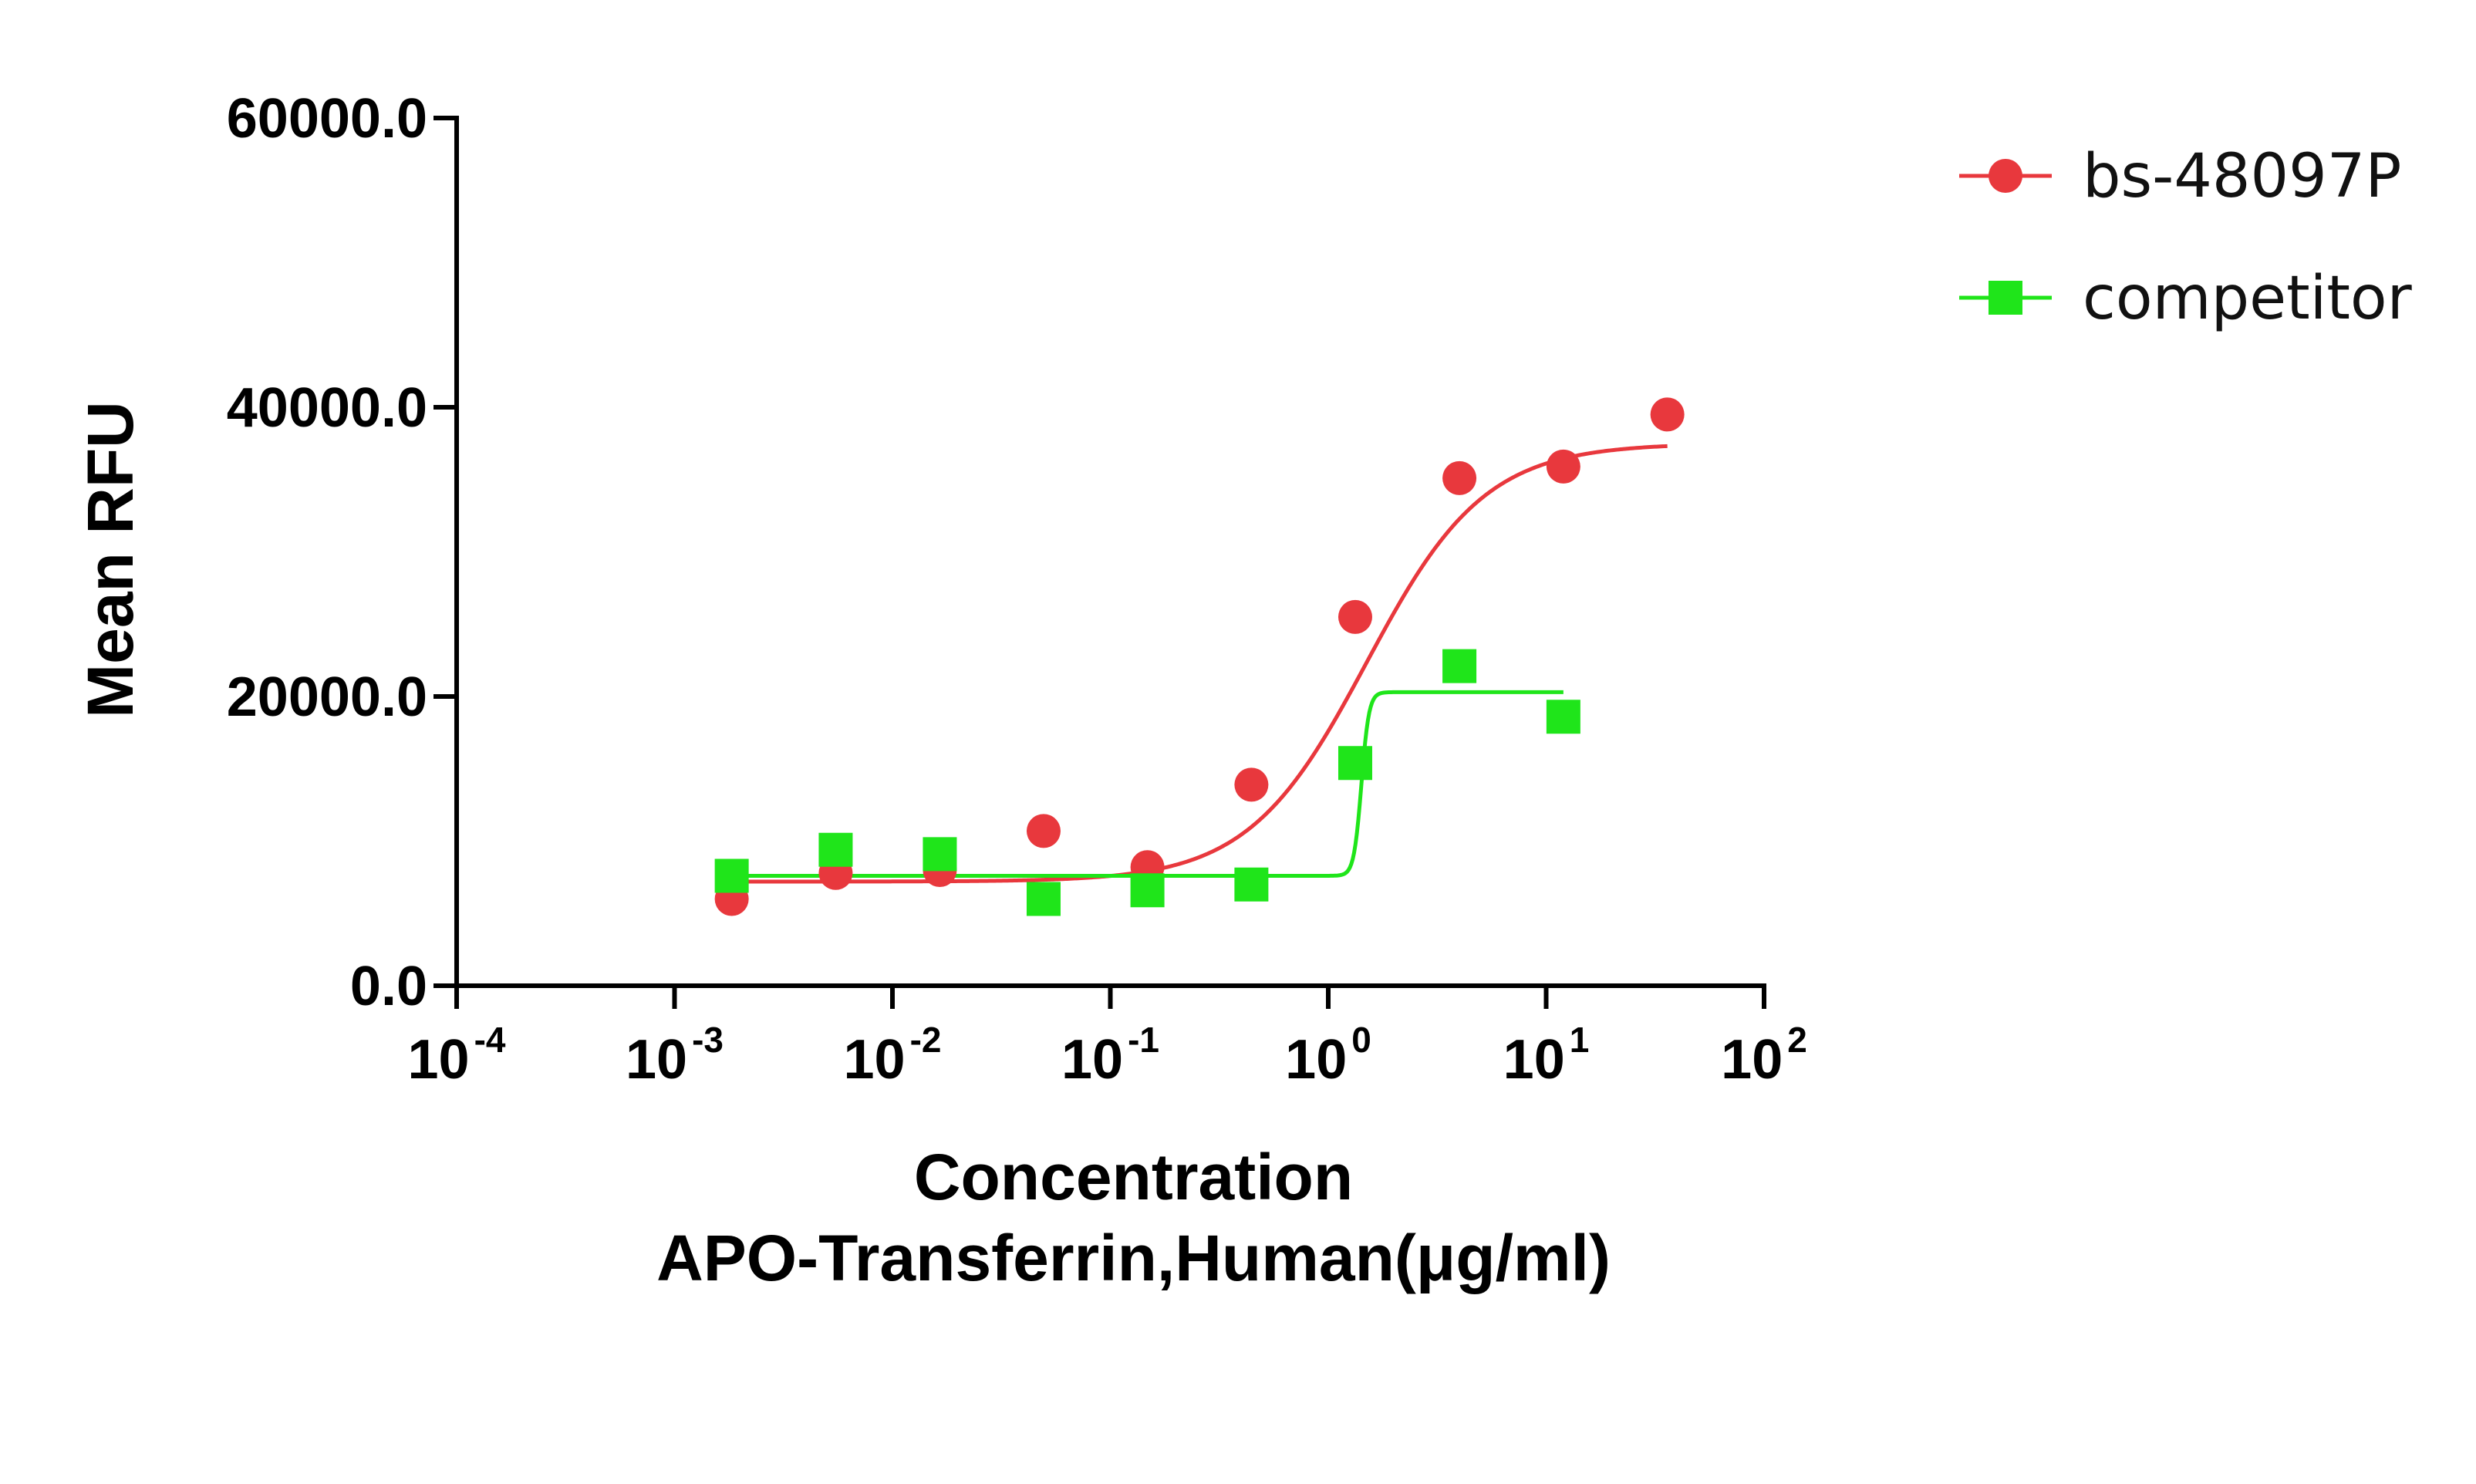 The image size is (2476, 1484). I want to click on x-tick-label: 10 2, so click(1764, 1055).